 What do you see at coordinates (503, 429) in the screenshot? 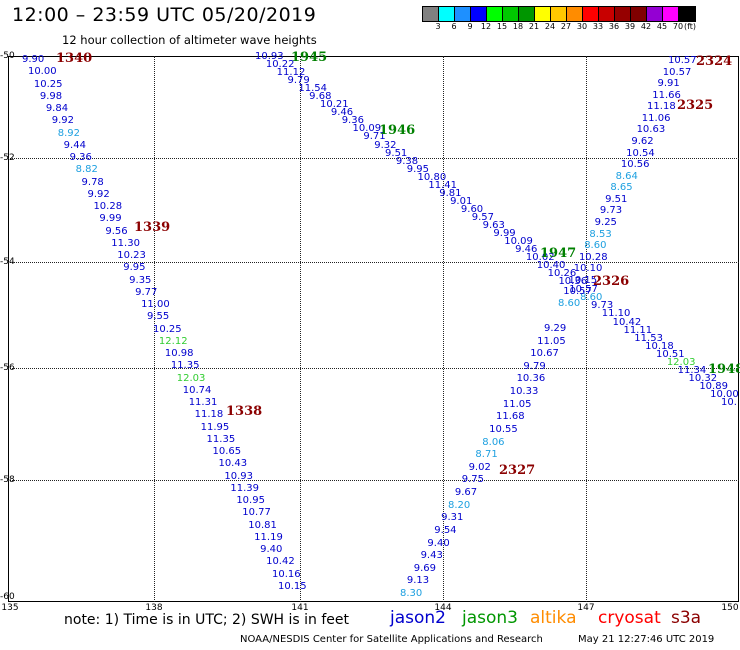
I see `wave-height-value: 10.55` at bounding box center [503, 429].